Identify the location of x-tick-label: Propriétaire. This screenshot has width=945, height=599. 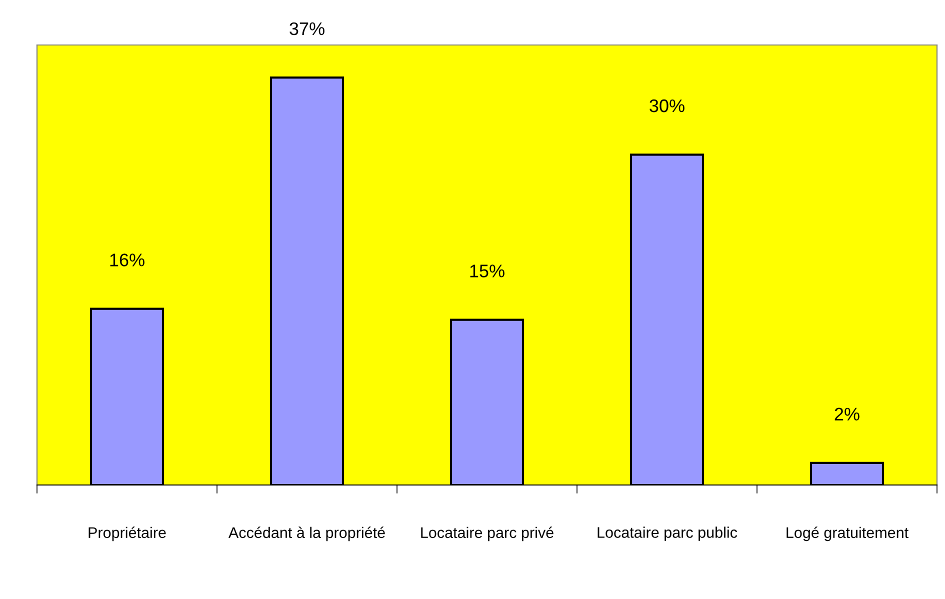
(127, 534).